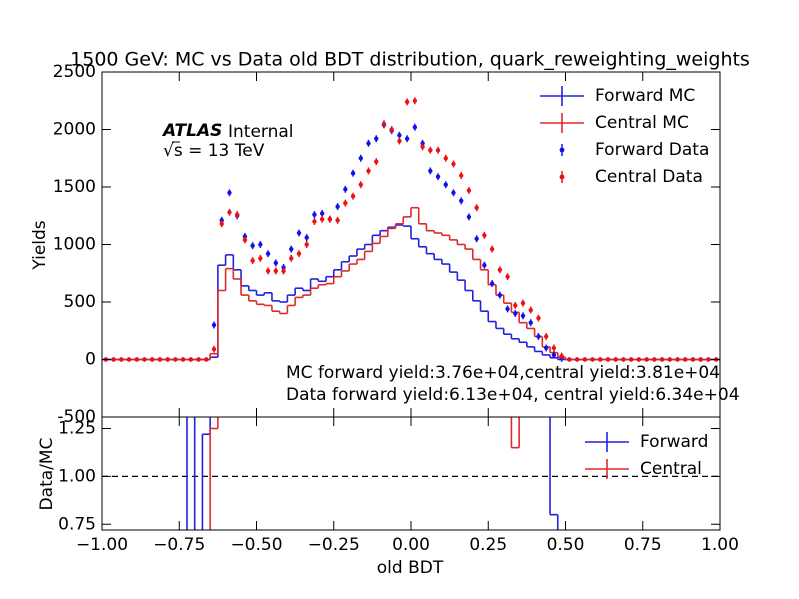  Describe the element at coordinates (74, 130) in the screenshot. I see `y-tick-label: 2000` at that location.